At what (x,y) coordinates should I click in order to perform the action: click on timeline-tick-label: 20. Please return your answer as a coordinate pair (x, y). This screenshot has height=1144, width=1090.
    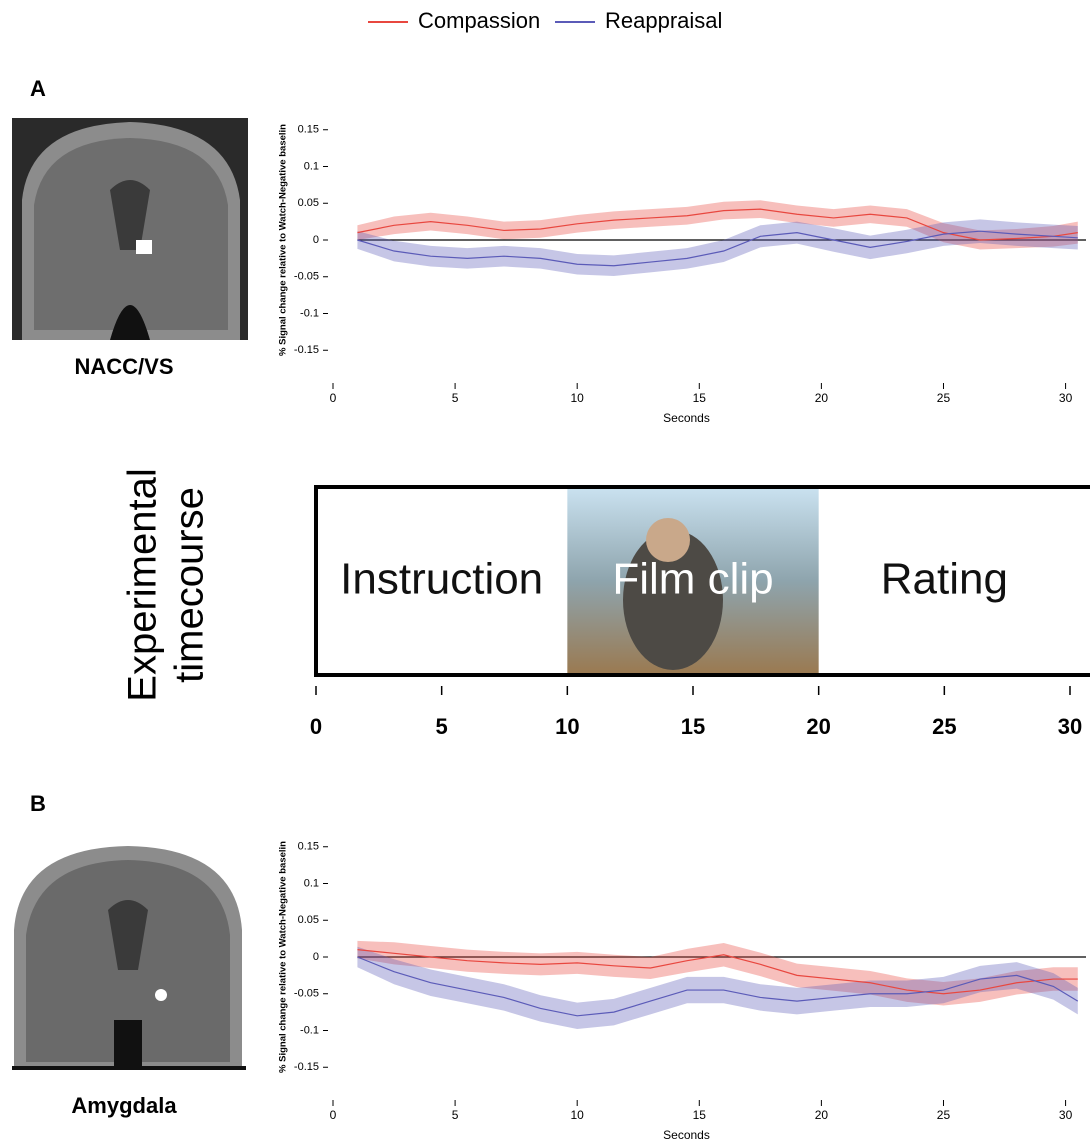
    Looking at the image, I should click on (818, 726).